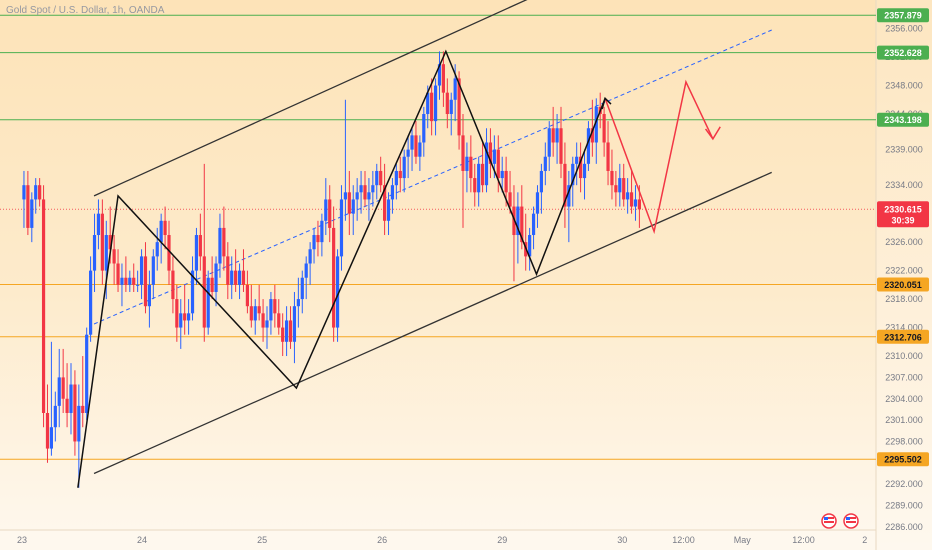 Image resolution: width=932 pixels, height=550 pixels. Describe the element at coordinates (904, 484) in the screenshot. I see `price-tick-label: 2292.000` at that location.